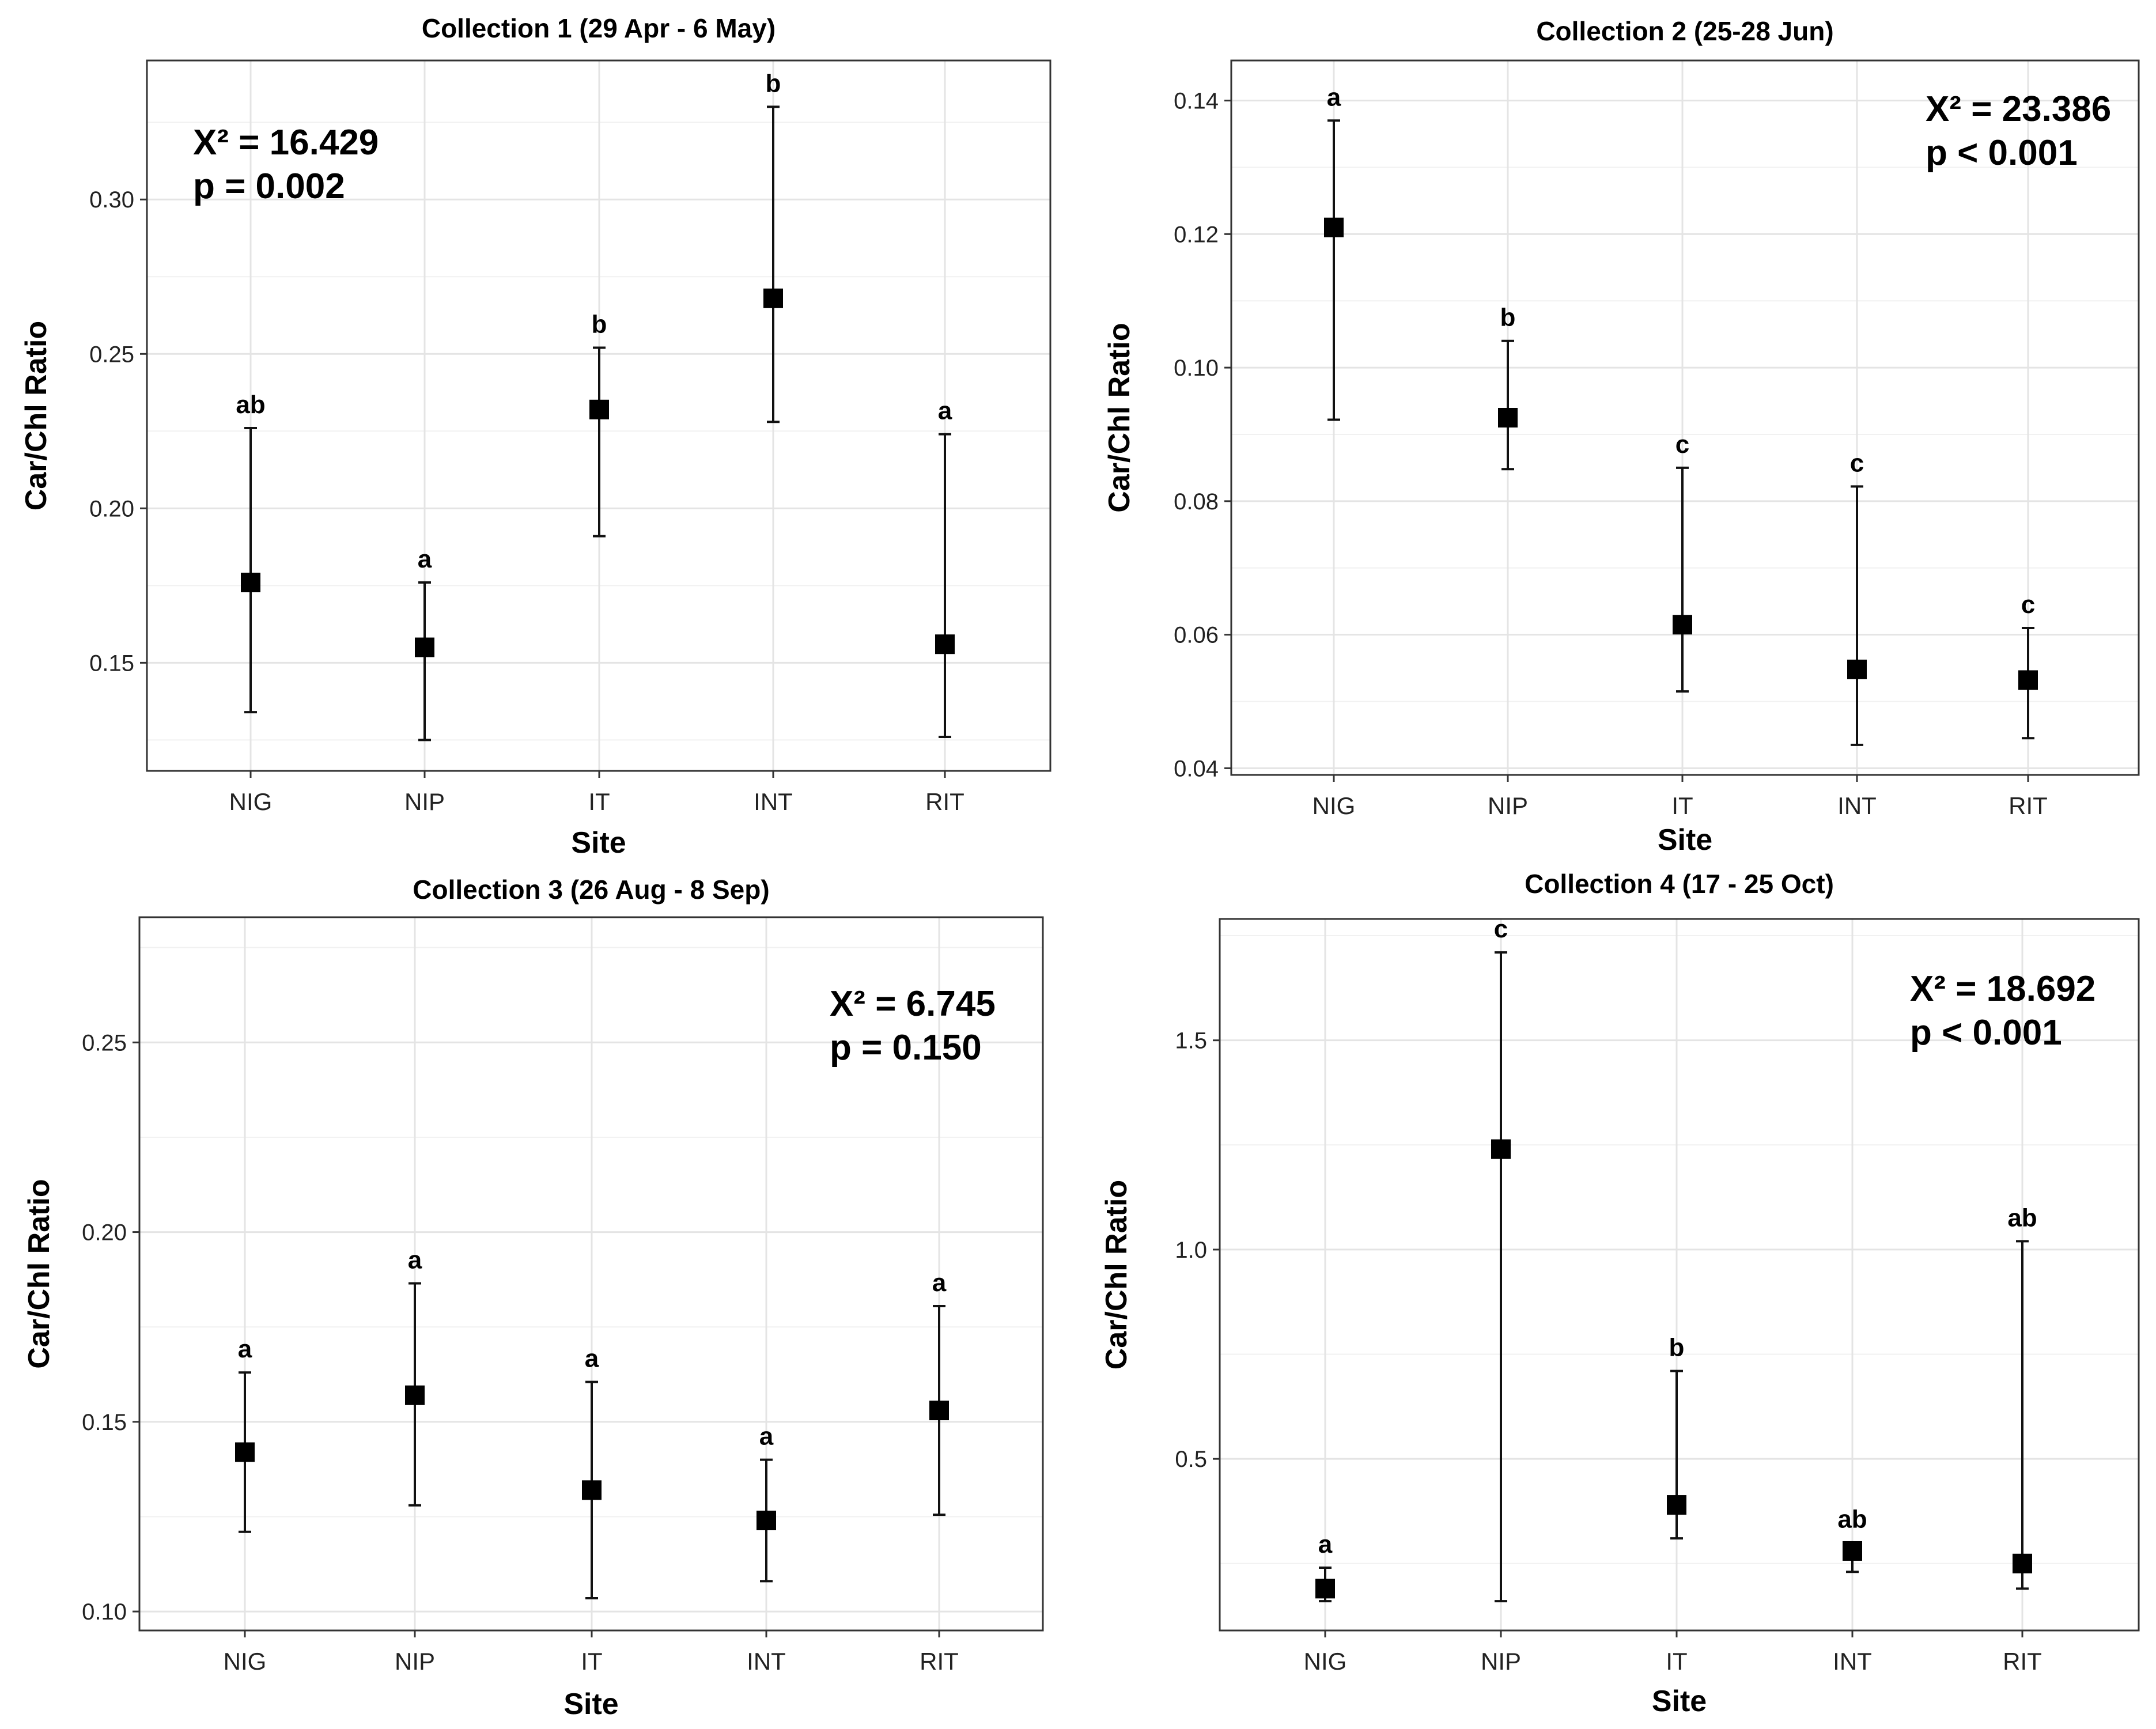  I want to click on y-tick-label: 0.14, so click(1196, 101).